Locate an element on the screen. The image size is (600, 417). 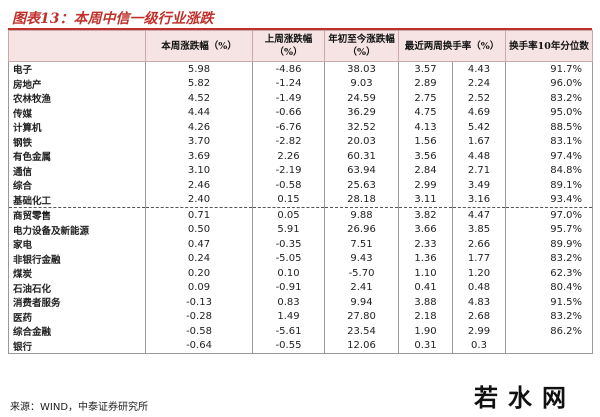
table-row: 电子 5.98 -4.86 38.03 3.57 4.43 91.7% is located at coordinates (300, 69).